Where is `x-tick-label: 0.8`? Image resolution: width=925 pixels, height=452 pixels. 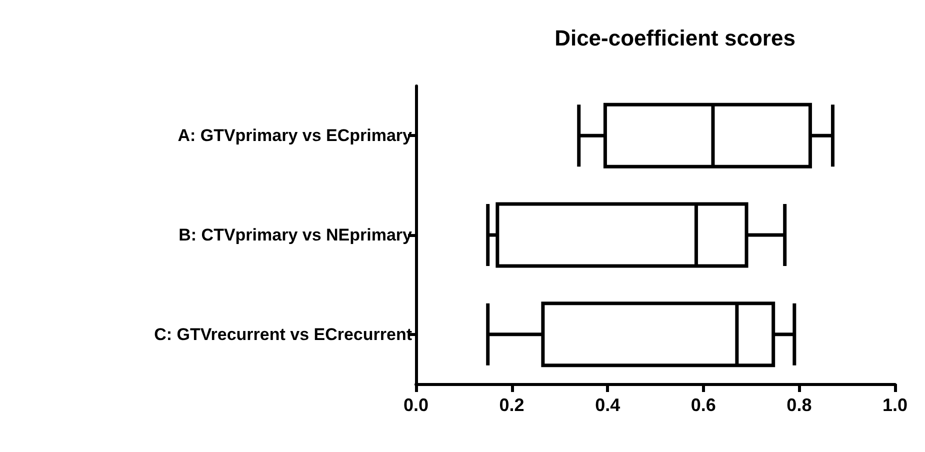
x-tick-label: 0.8 is located at coordinates (799, 405).